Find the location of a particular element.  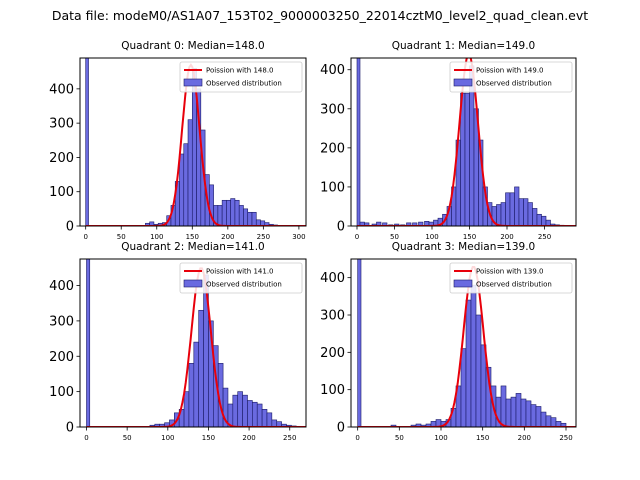

legend: Poission with 149.0 Observed distribution is located at coordinates (511, 77).